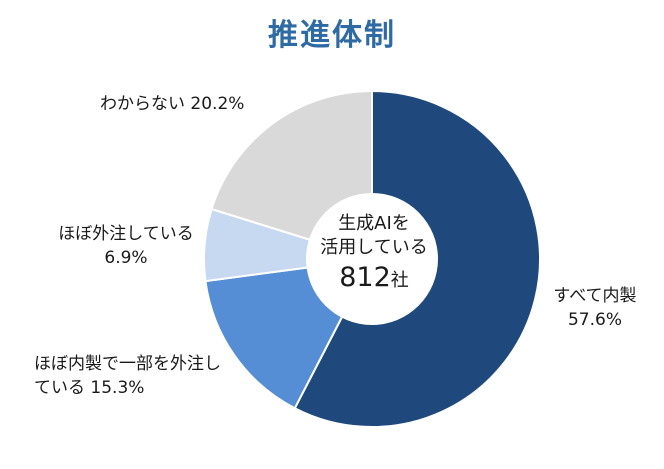  Describe the element at coordinates (117, 388) in the screenshot. I see `label-mostly-inhouse-value: 15.3%` at that location.